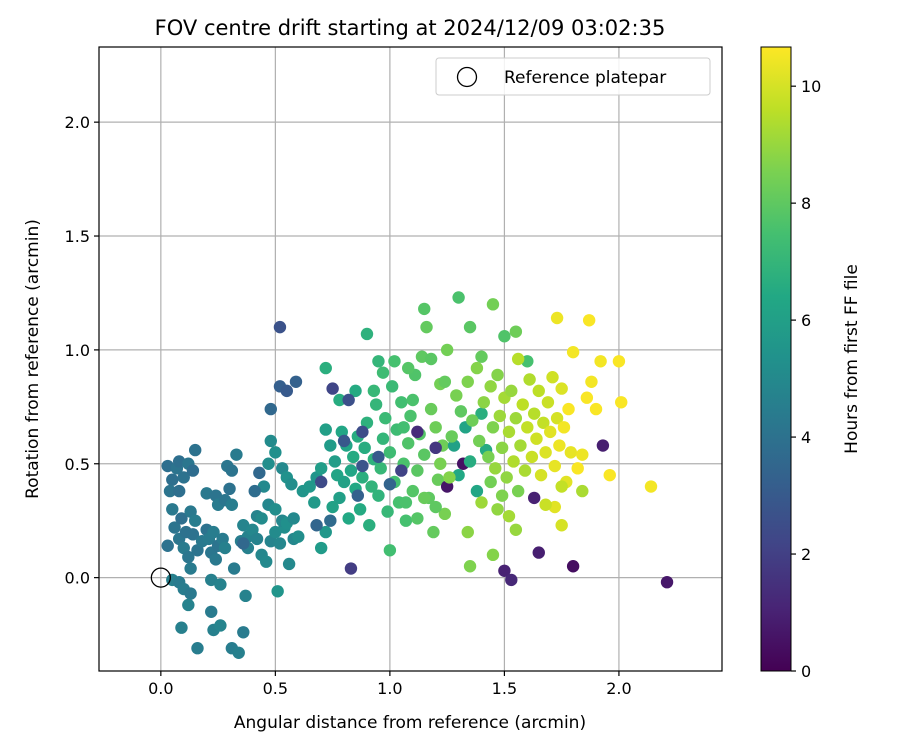  I want to click on colorbar-tick-label: 10, so click(811, 86).